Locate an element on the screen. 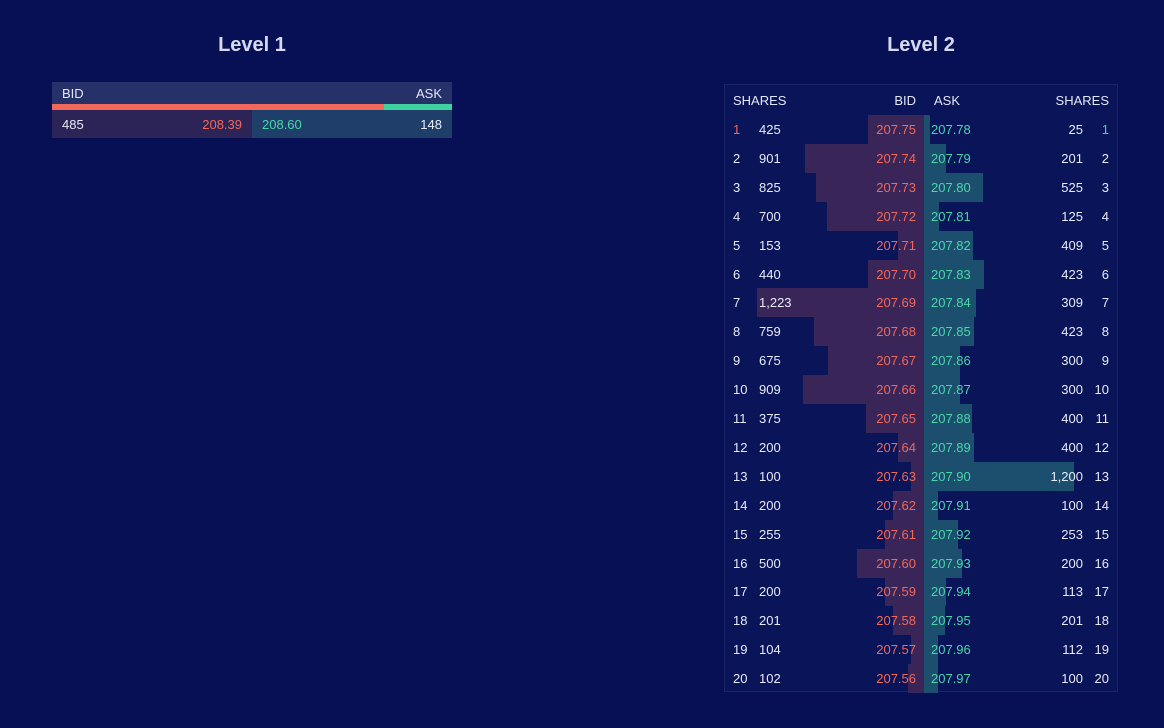  bid-level-index: 3 is located at coordinates (737, 187).